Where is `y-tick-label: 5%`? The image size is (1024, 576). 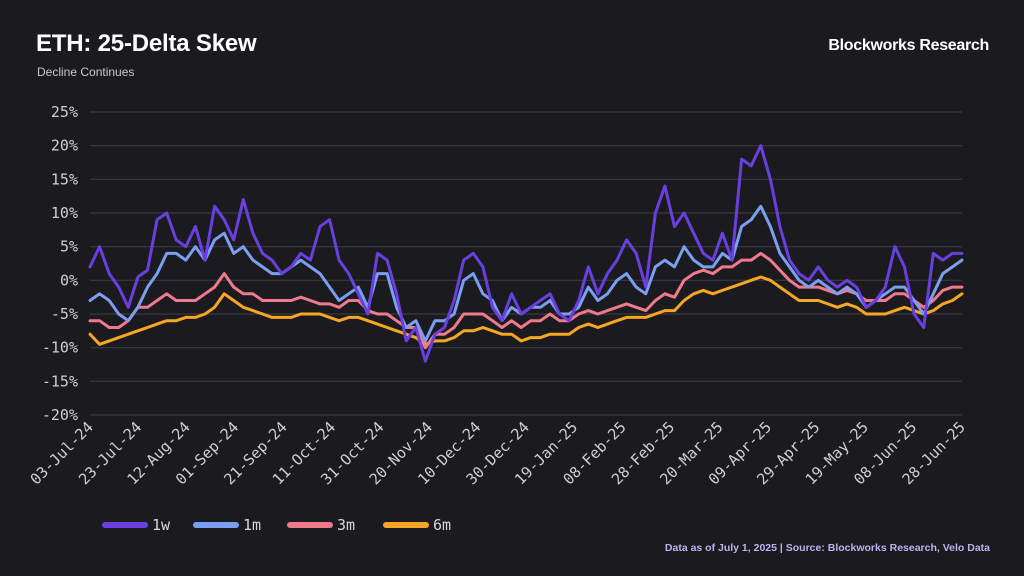 y-tick-label: 5% is located at coordinates (69, 247).